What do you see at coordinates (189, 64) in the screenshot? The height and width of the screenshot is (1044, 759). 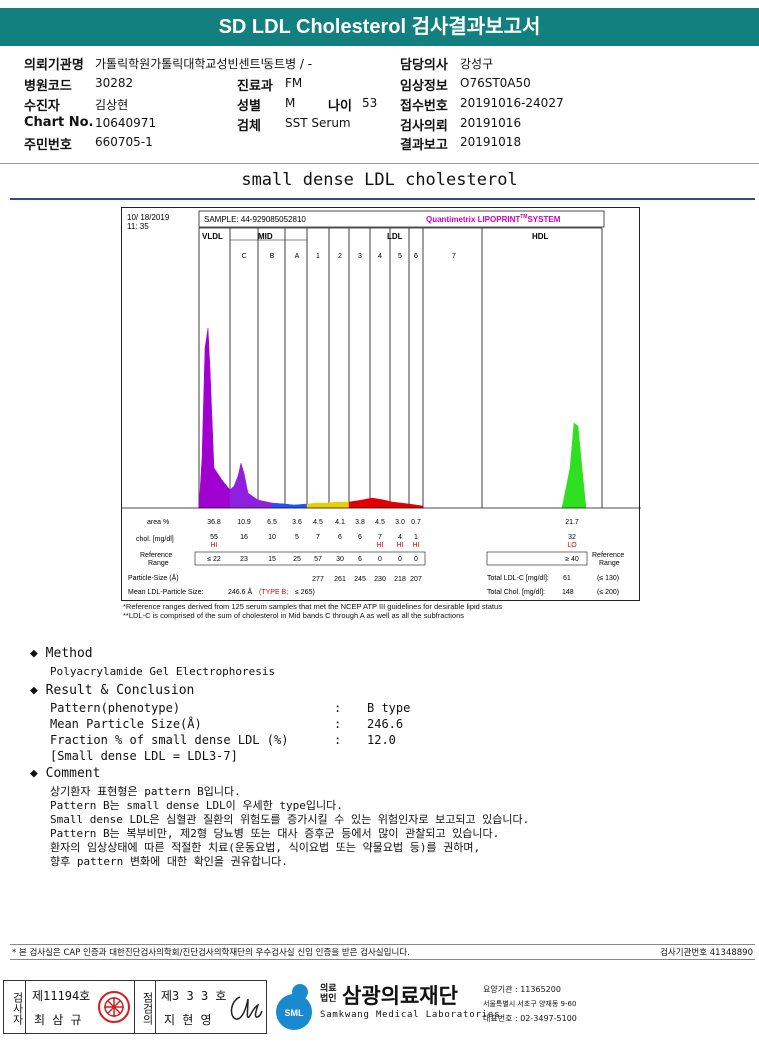 I see `institution: 가톨릭학원가톨릭대학교성빈센트병원` at bounding box center [189, 64].